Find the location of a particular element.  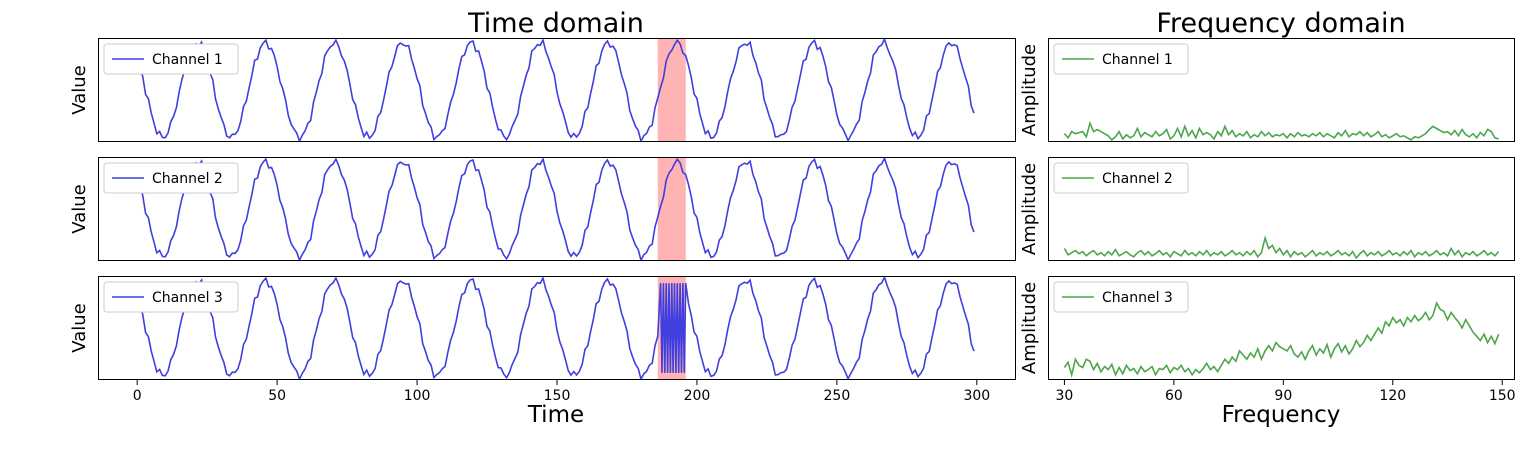

panel-freq-3: Amplitude Channel 3 30 60 90 120 150 is located at coordinates (1267, 340).